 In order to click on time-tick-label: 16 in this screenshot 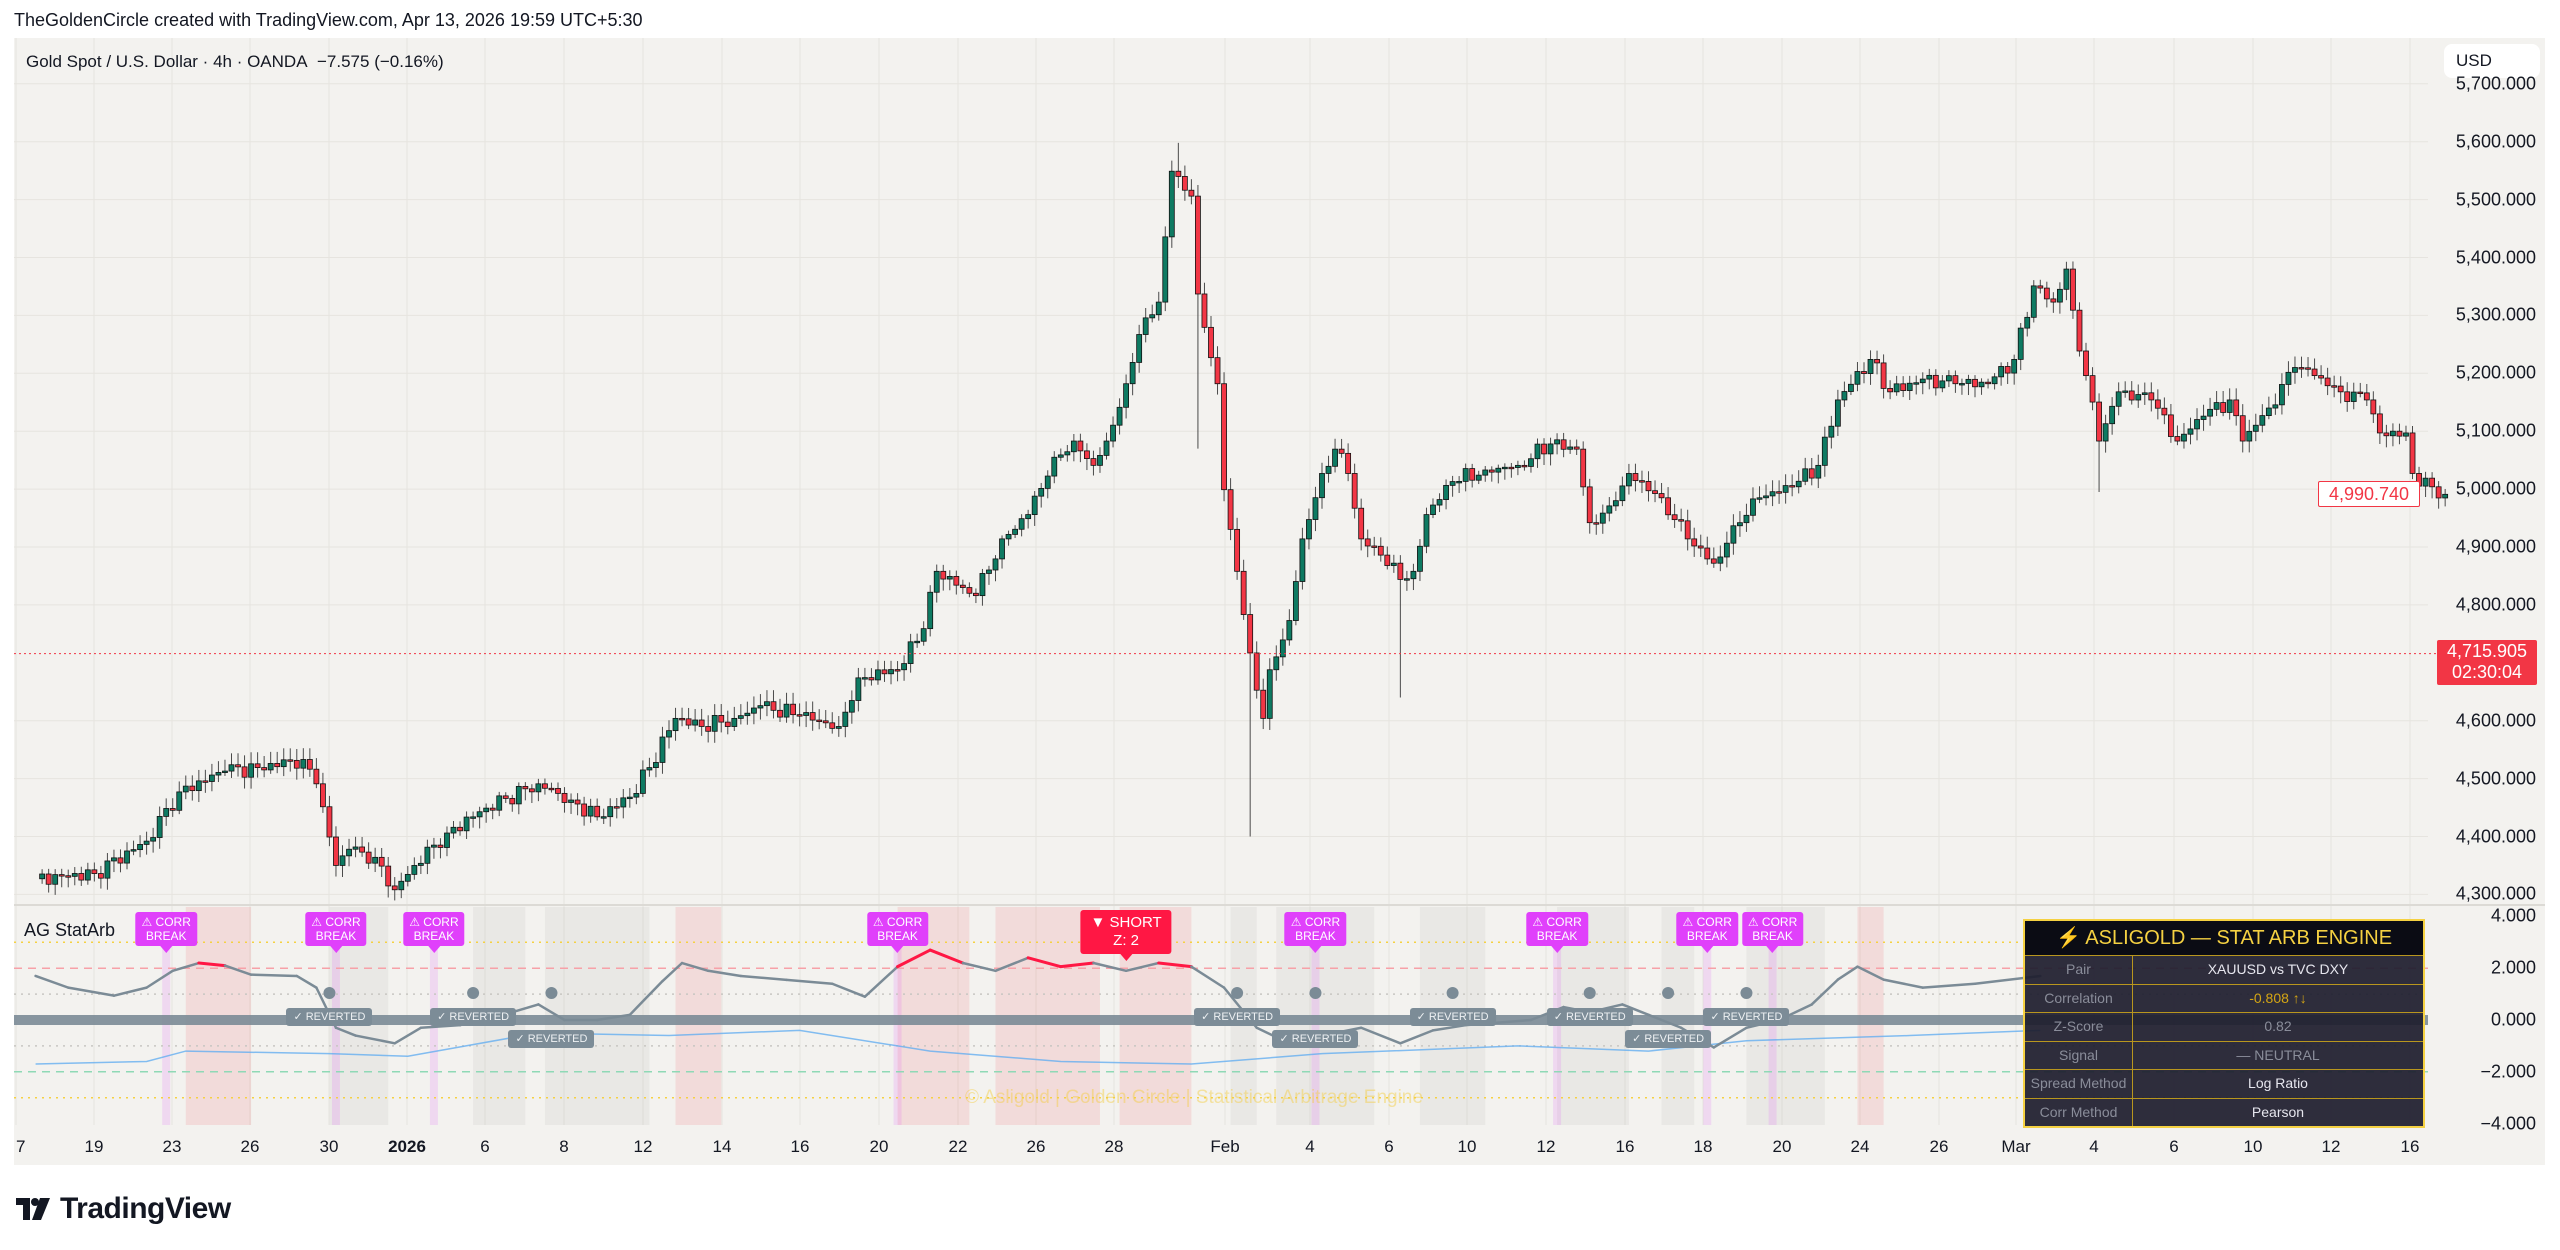, I will do `click(1625, 1146)`.